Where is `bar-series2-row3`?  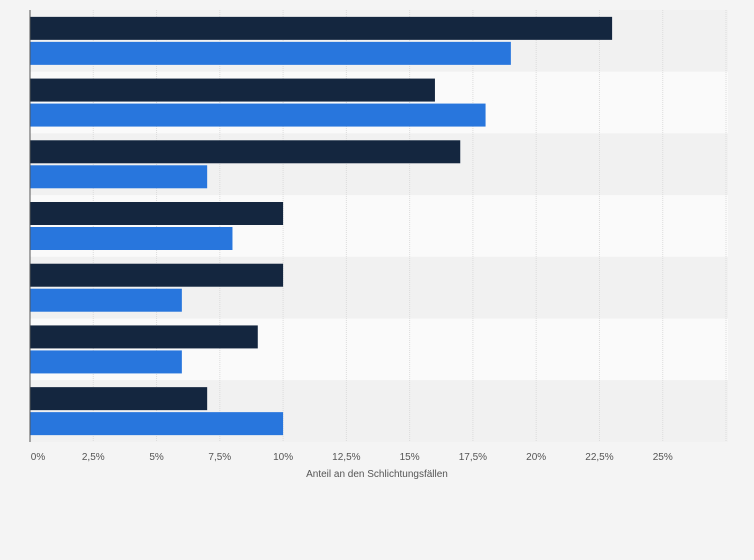
bar-series2-row3 is located at coordinates (119, 177).